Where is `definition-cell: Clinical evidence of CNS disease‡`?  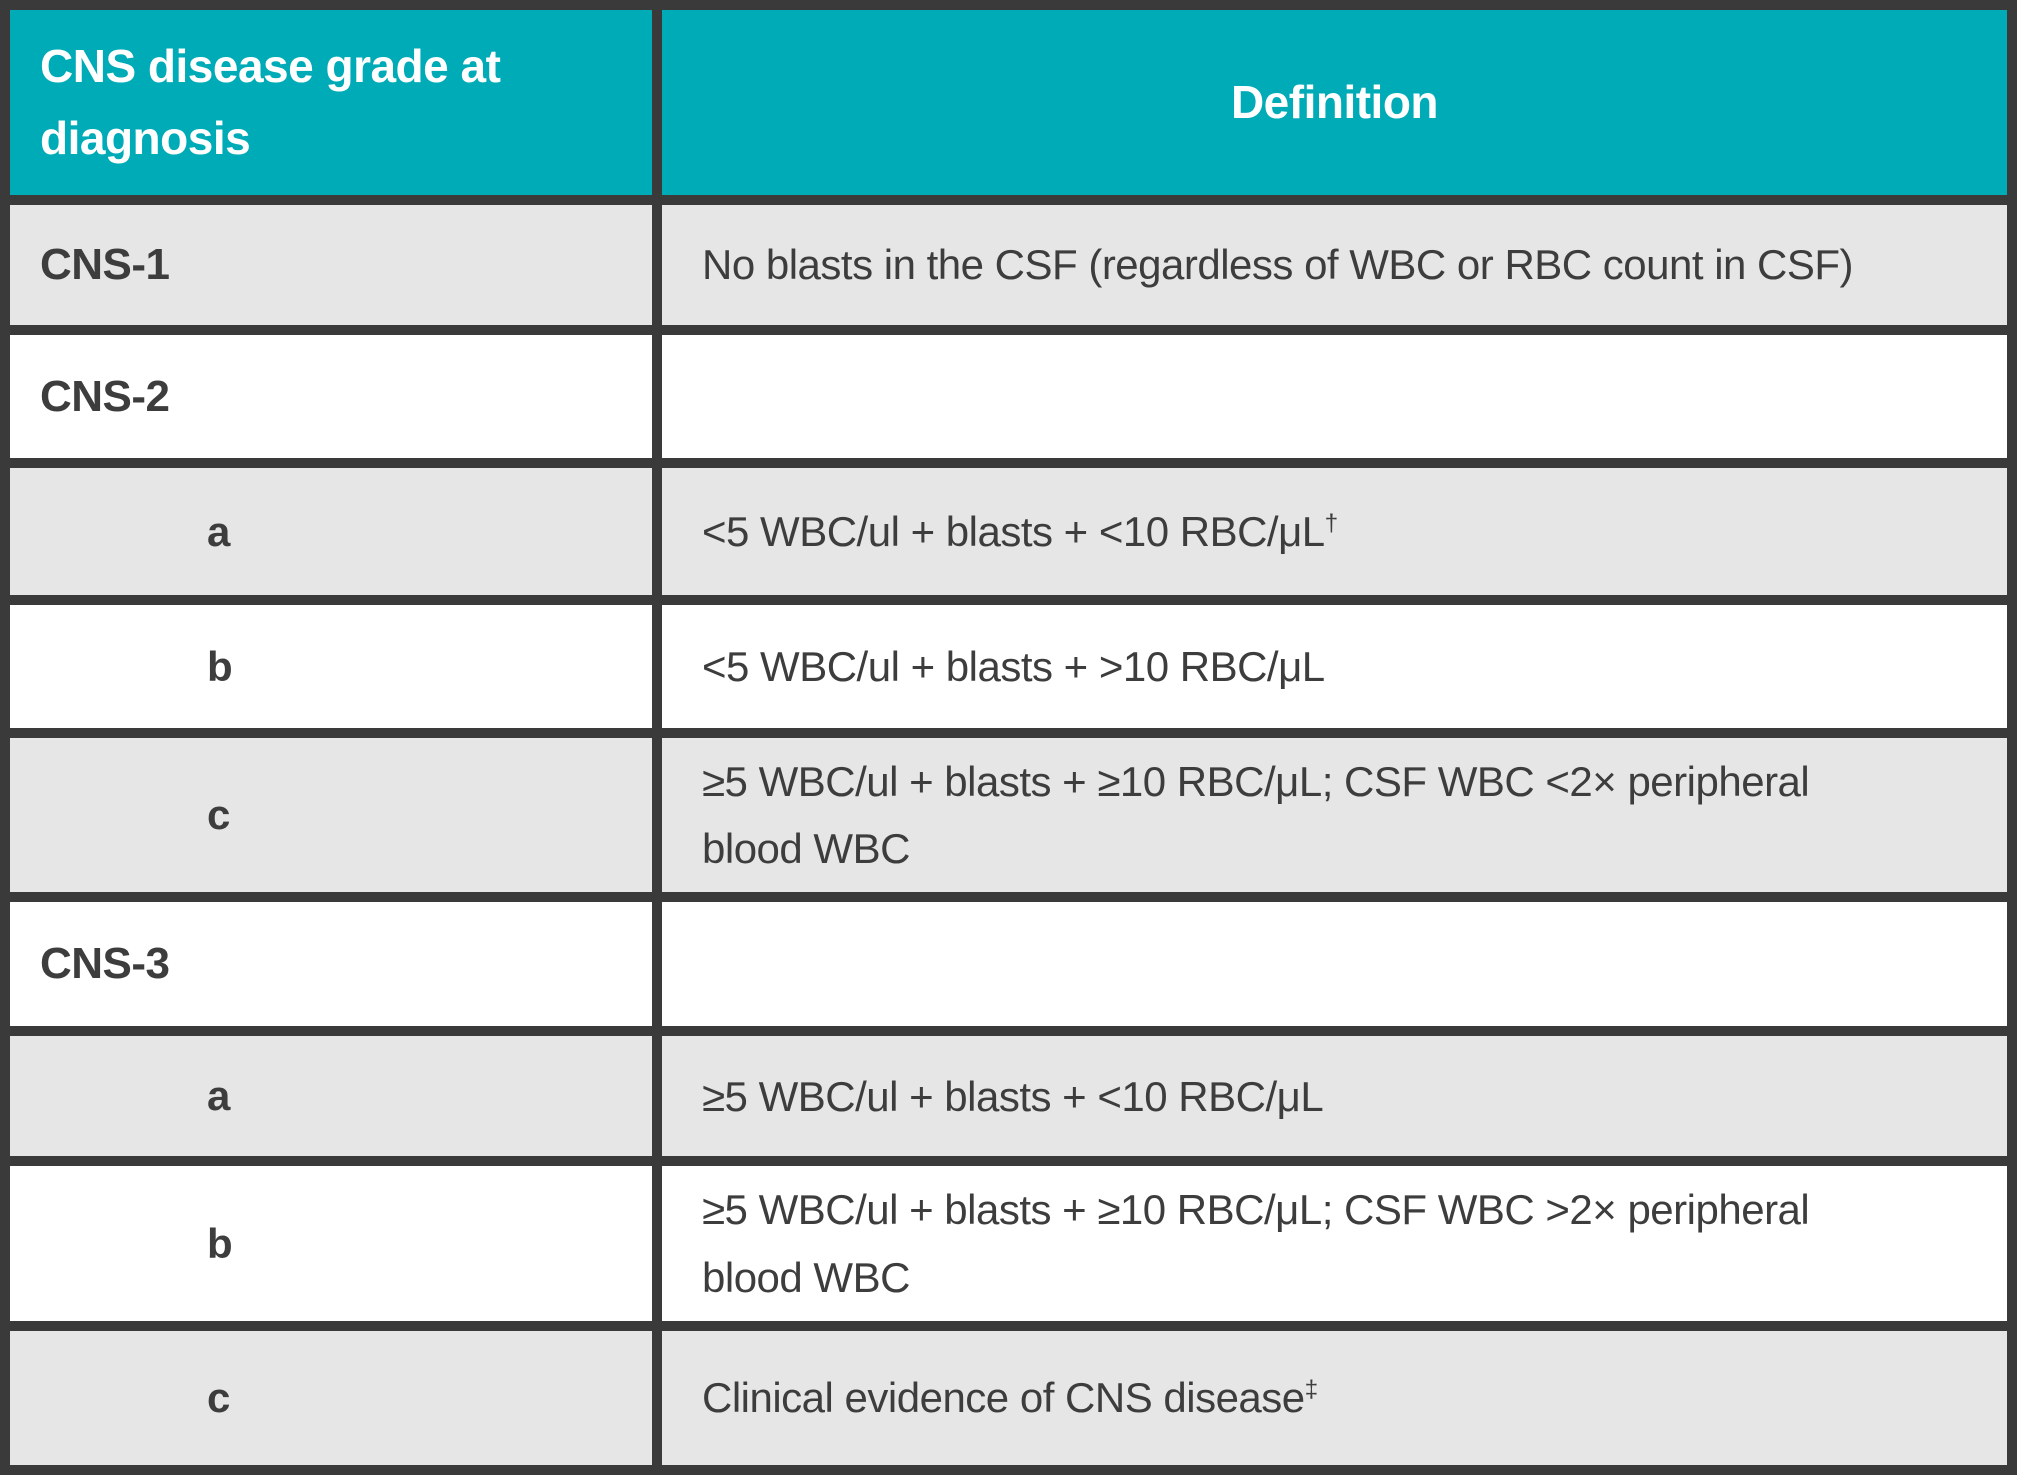 definition-cell: Clinical evidence of CNS disease‡ is located at coordinates (1334, 1397).